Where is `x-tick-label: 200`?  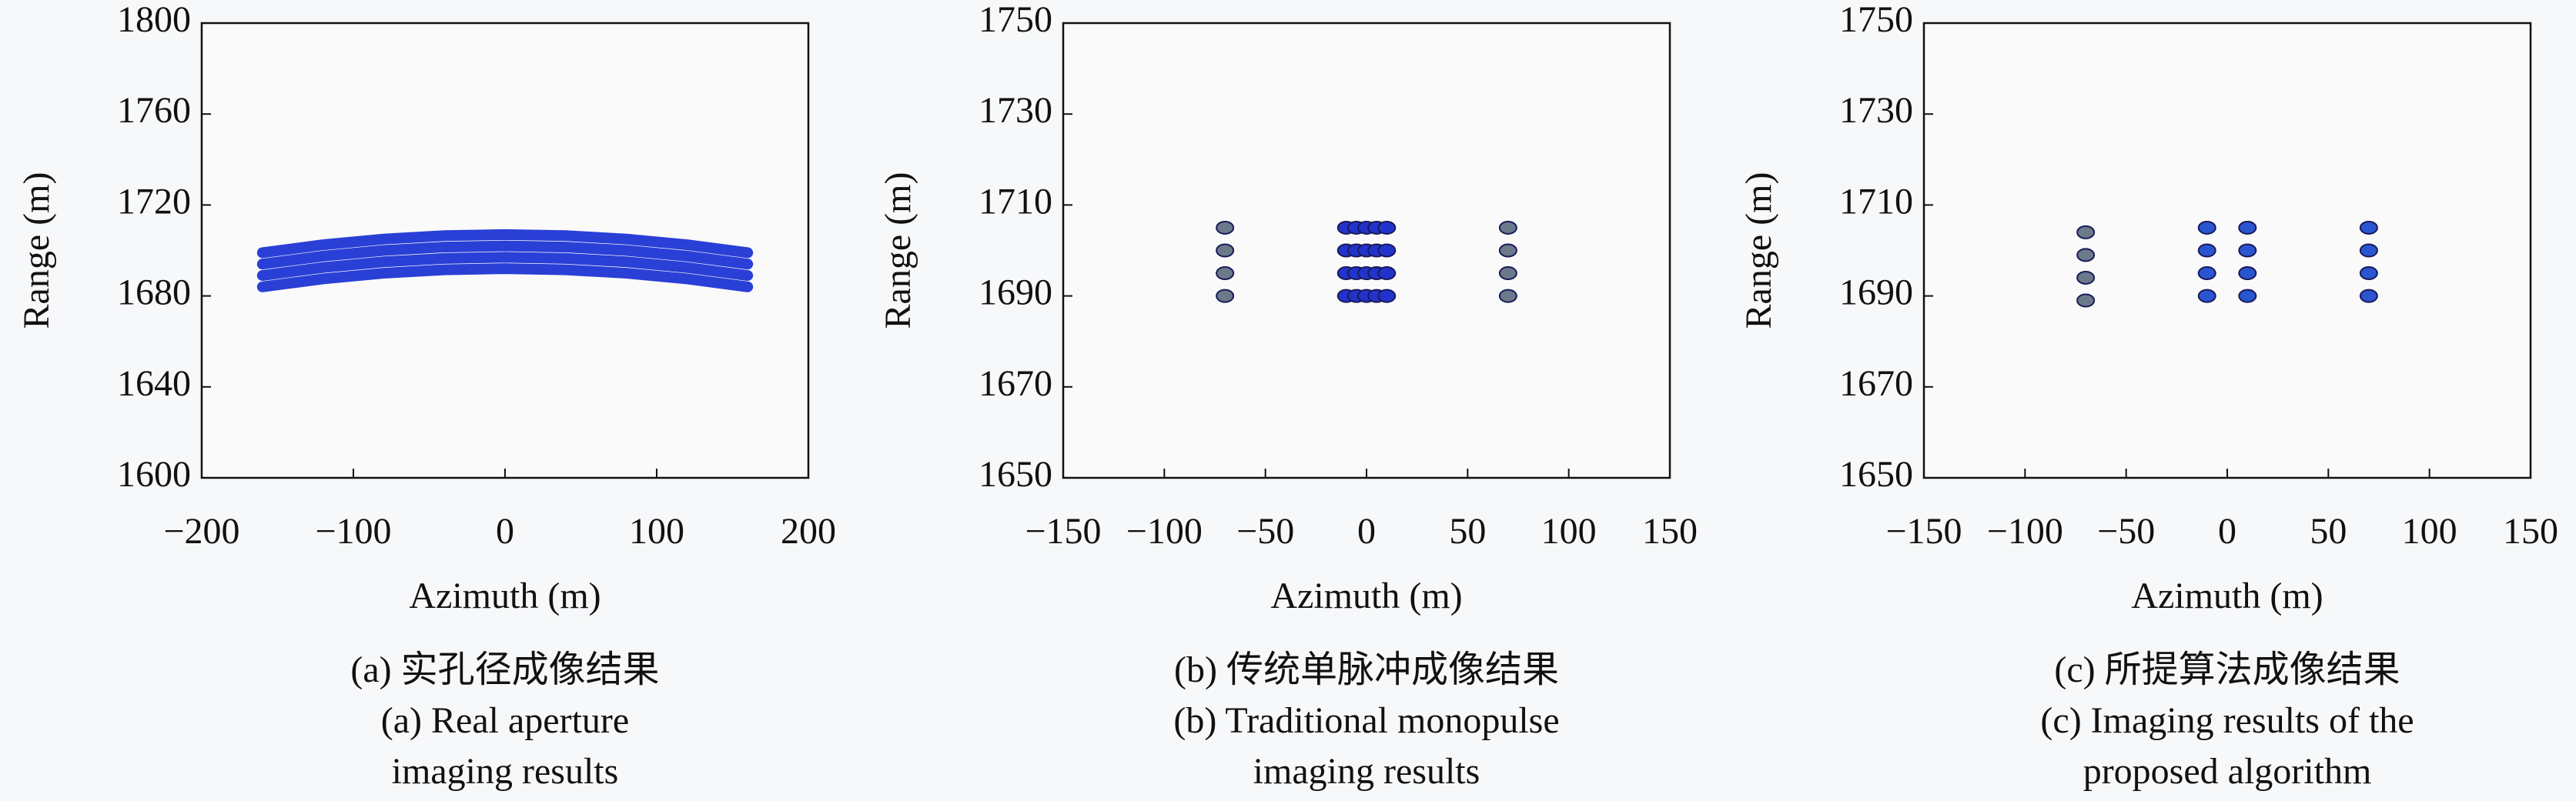 x-tick-label: 200 is located at coordinates (809, 531).